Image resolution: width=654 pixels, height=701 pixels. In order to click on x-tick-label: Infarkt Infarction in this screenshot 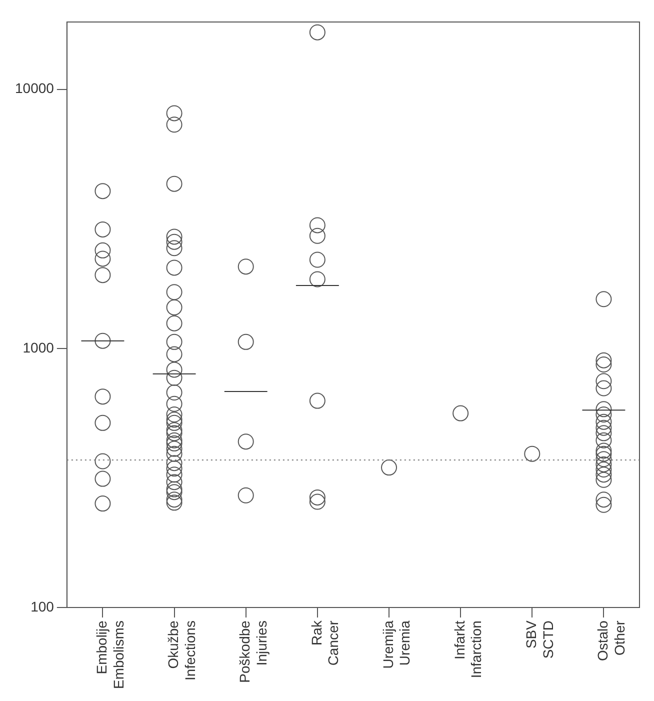, I will do `click(467, 649)`.